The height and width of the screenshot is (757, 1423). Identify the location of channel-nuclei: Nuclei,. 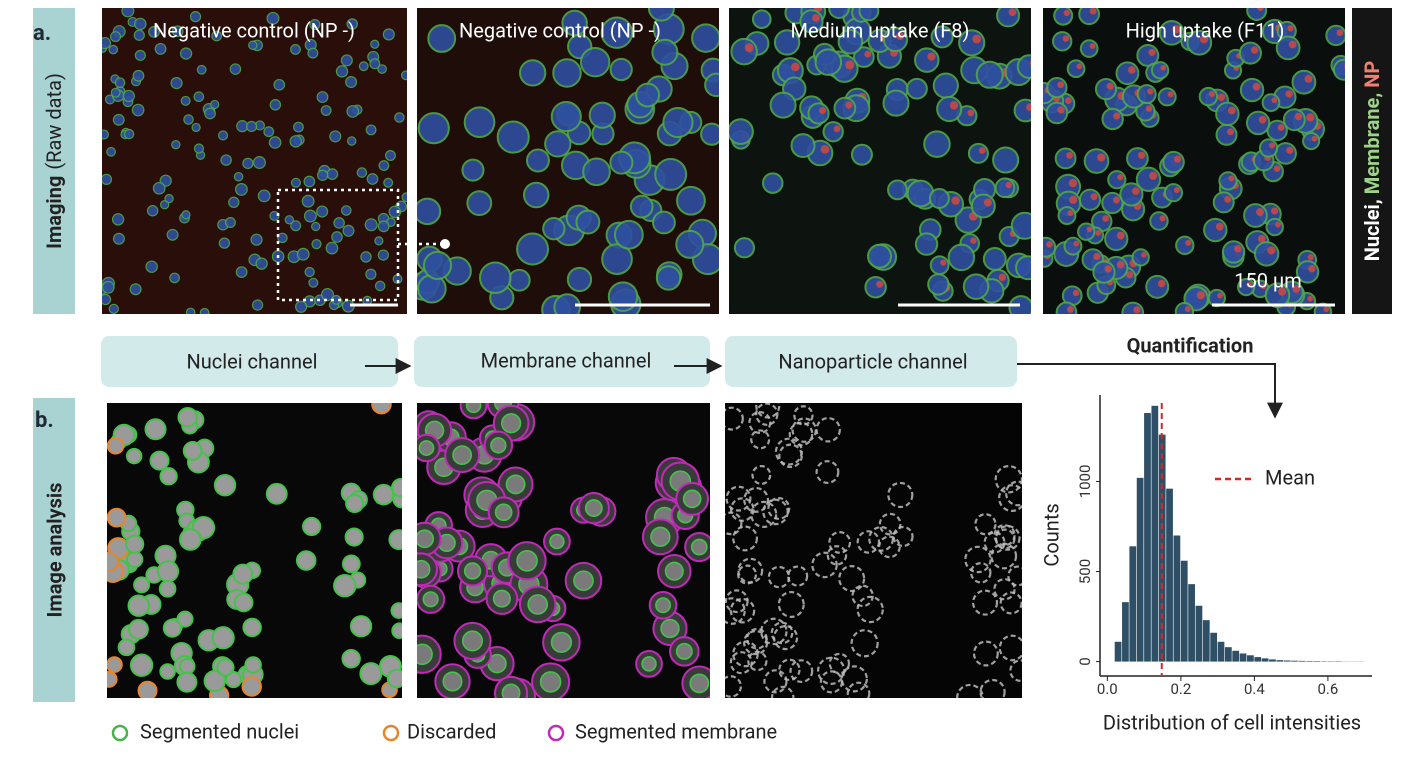
(1372, 230).